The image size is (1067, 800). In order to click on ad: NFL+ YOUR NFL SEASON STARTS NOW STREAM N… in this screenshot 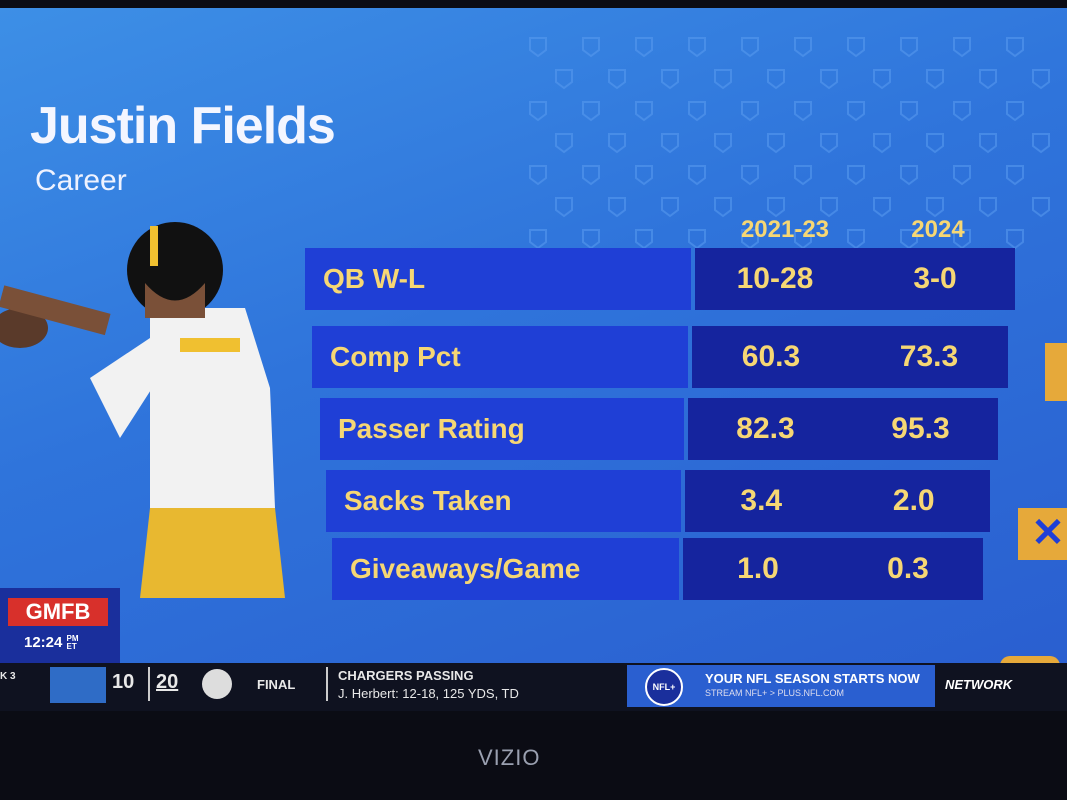, I will do `click(781, 686)`.